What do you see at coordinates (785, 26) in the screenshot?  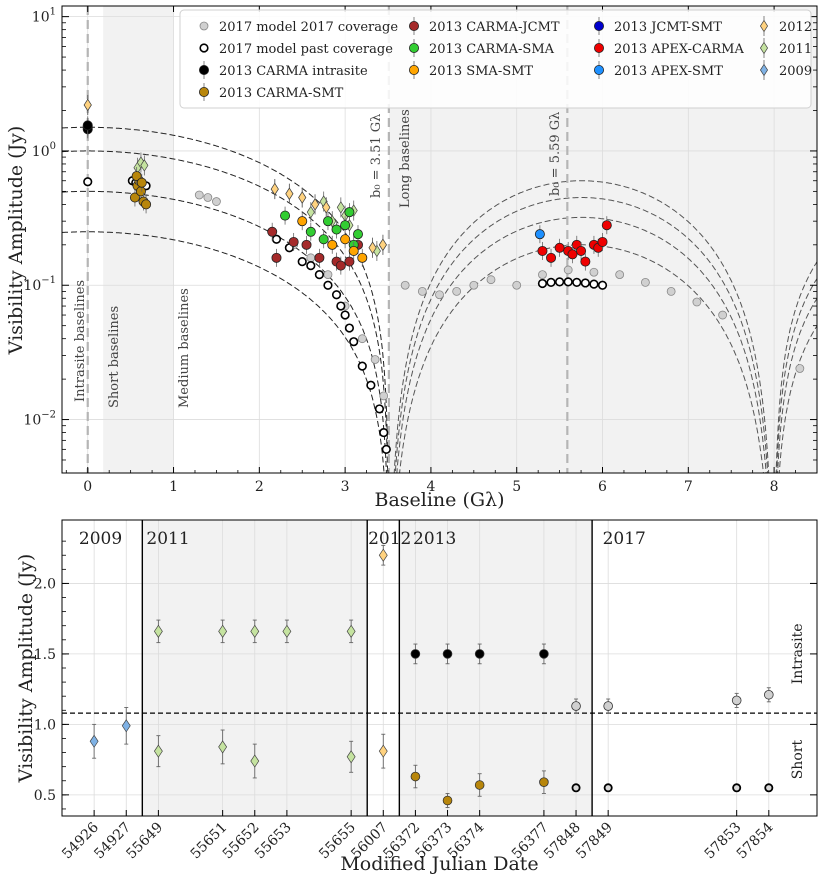 I see `legend-item: 2012` at bounding box center [785, 26].